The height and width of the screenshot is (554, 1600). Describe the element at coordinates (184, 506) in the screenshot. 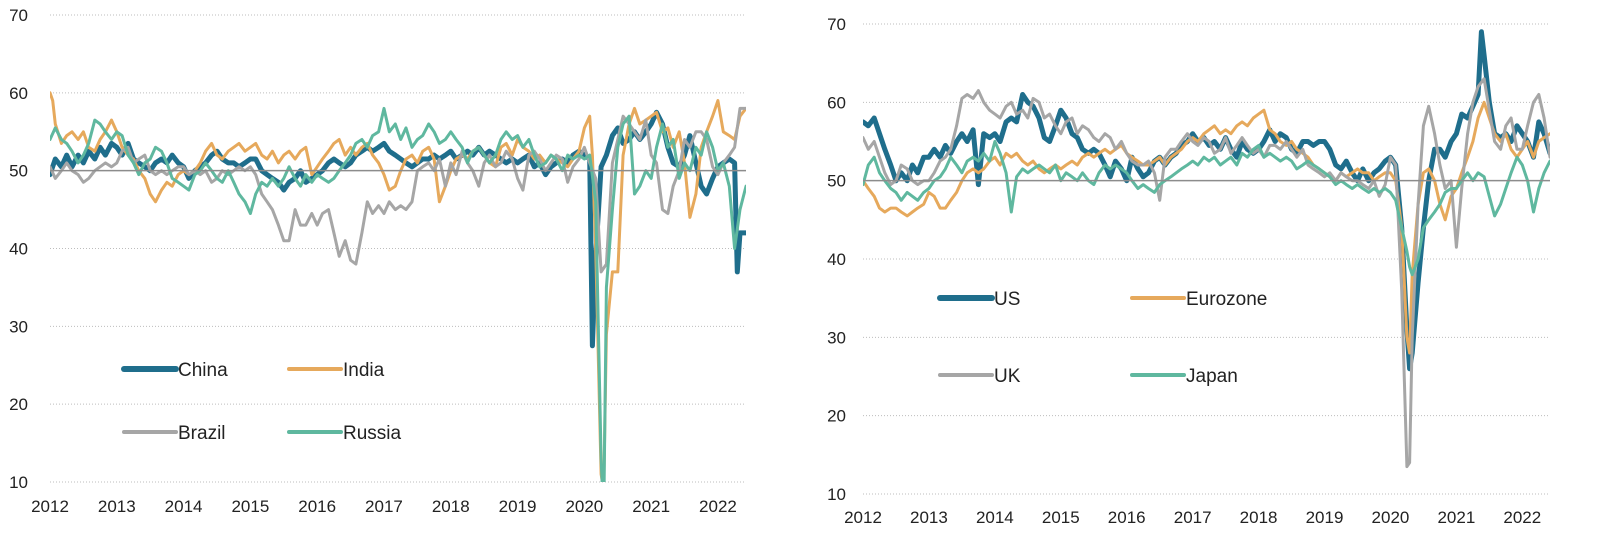

I see `chart1-x-tick-label-2014: 2014` at that location.